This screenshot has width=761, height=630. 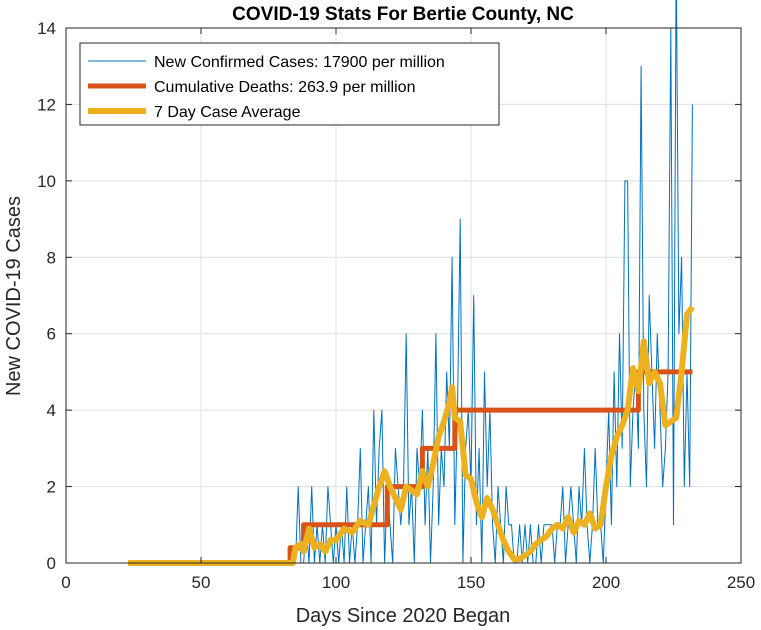 I want to click on y-tick-label: 4, so click(x=51, y=410).